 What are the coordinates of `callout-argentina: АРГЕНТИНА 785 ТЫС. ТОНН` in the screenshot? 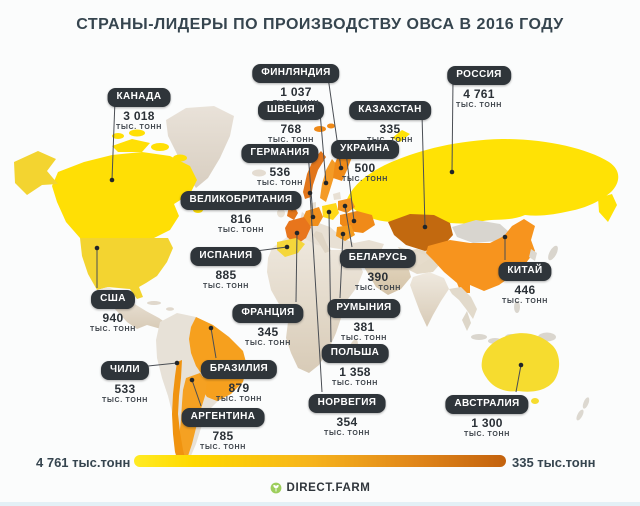 It's located at (223, 428).